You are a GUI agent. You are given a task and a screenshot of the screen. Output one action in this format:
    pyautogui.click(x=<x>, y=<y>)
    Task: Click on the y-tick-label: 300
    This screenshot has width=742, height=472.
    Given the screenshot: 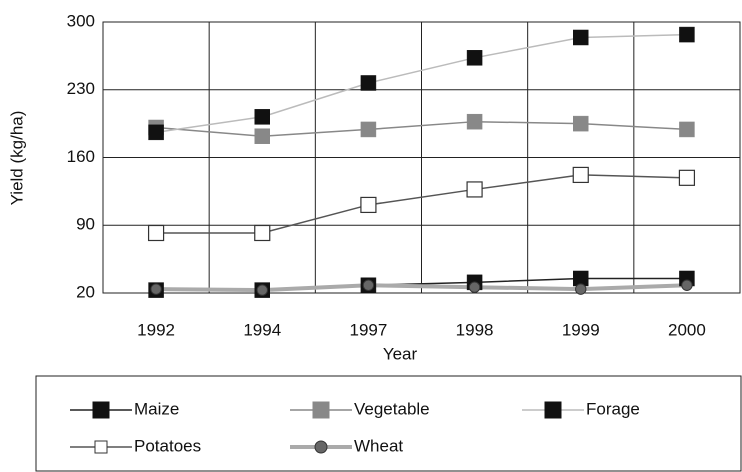 What is the action you would take?
    pyautogui.click(x=81, y=20)
    